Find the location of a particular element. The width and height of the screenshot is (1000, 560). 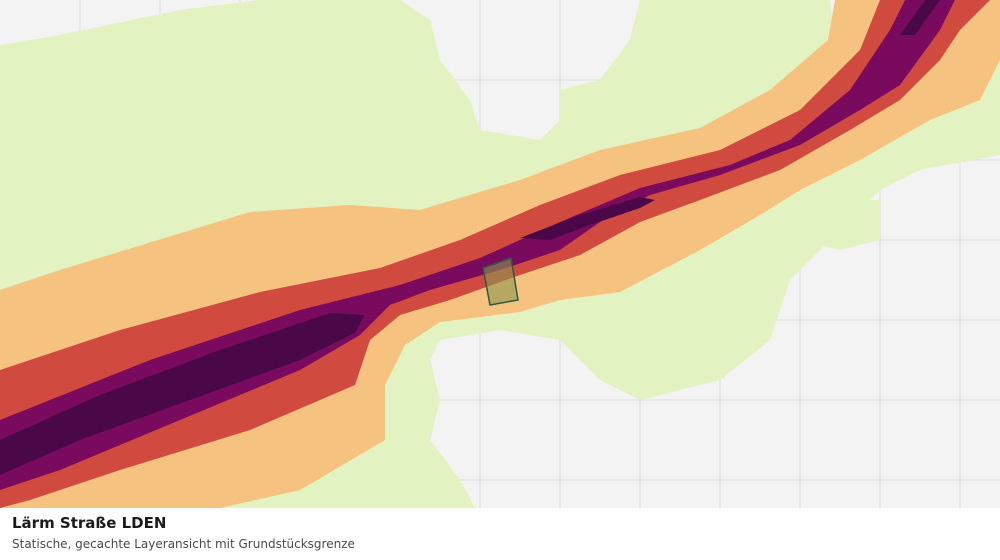

parcel-boundary is located at coordinates (500, 281).